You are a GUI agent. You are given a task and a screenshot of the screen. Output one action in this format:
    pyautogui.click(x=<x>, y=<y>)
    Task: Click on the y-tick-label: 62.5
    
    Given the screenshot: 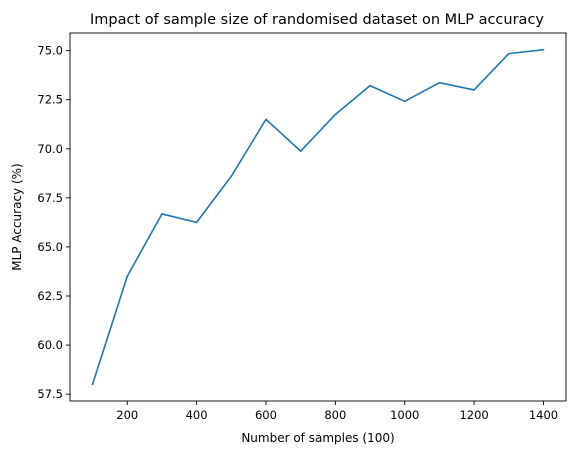 What is the action you would take?
    pyautogui.click(x=50, y=296)
    